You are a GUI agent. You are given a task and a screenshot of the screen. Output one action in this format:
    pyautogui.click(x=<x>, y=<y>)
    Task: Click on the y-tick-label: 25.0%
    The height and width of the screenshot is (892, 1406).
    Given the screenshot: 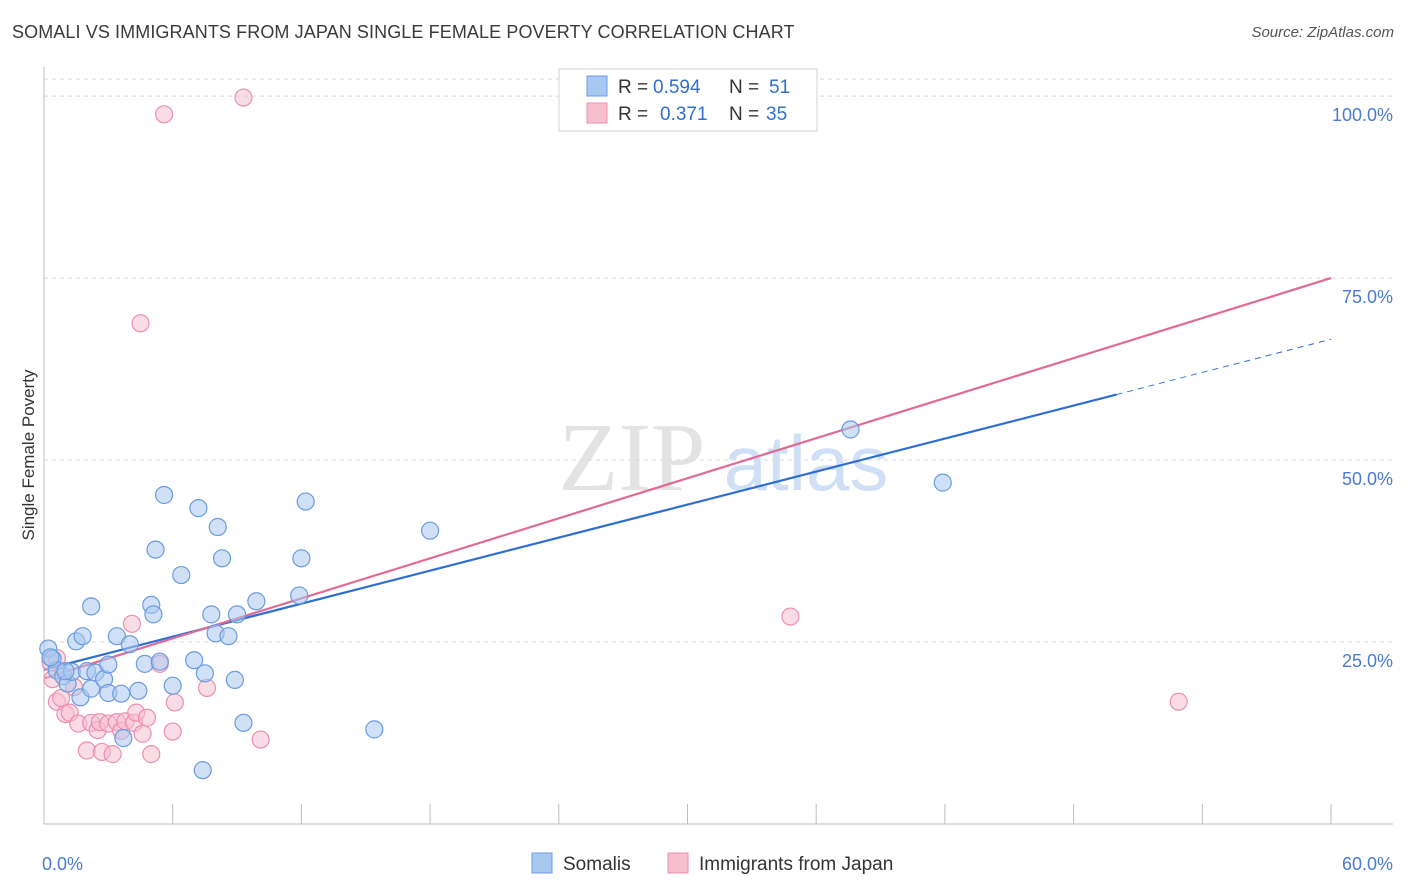 What is the action you would take?
    pyautogui.click(x=1367, y=661)
    